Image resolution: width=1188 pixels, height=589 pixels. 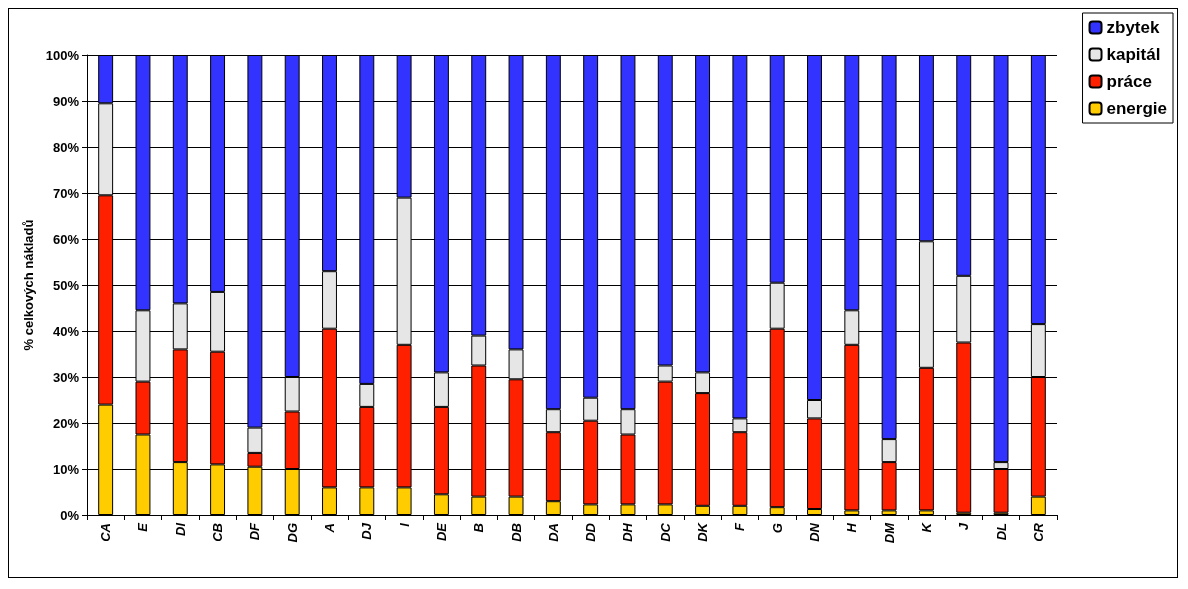 I want to click on legend-label: kapitál, so click(x=1133, y=54).